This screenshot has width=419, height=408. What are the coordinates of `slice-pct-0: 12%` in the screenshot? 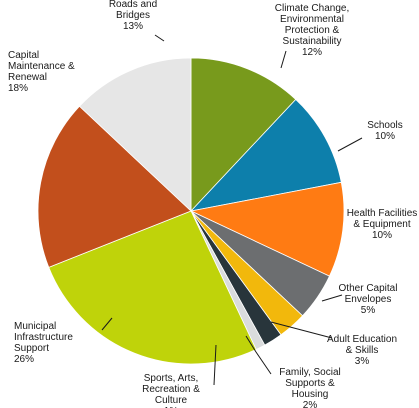 It's located at (312, 52).